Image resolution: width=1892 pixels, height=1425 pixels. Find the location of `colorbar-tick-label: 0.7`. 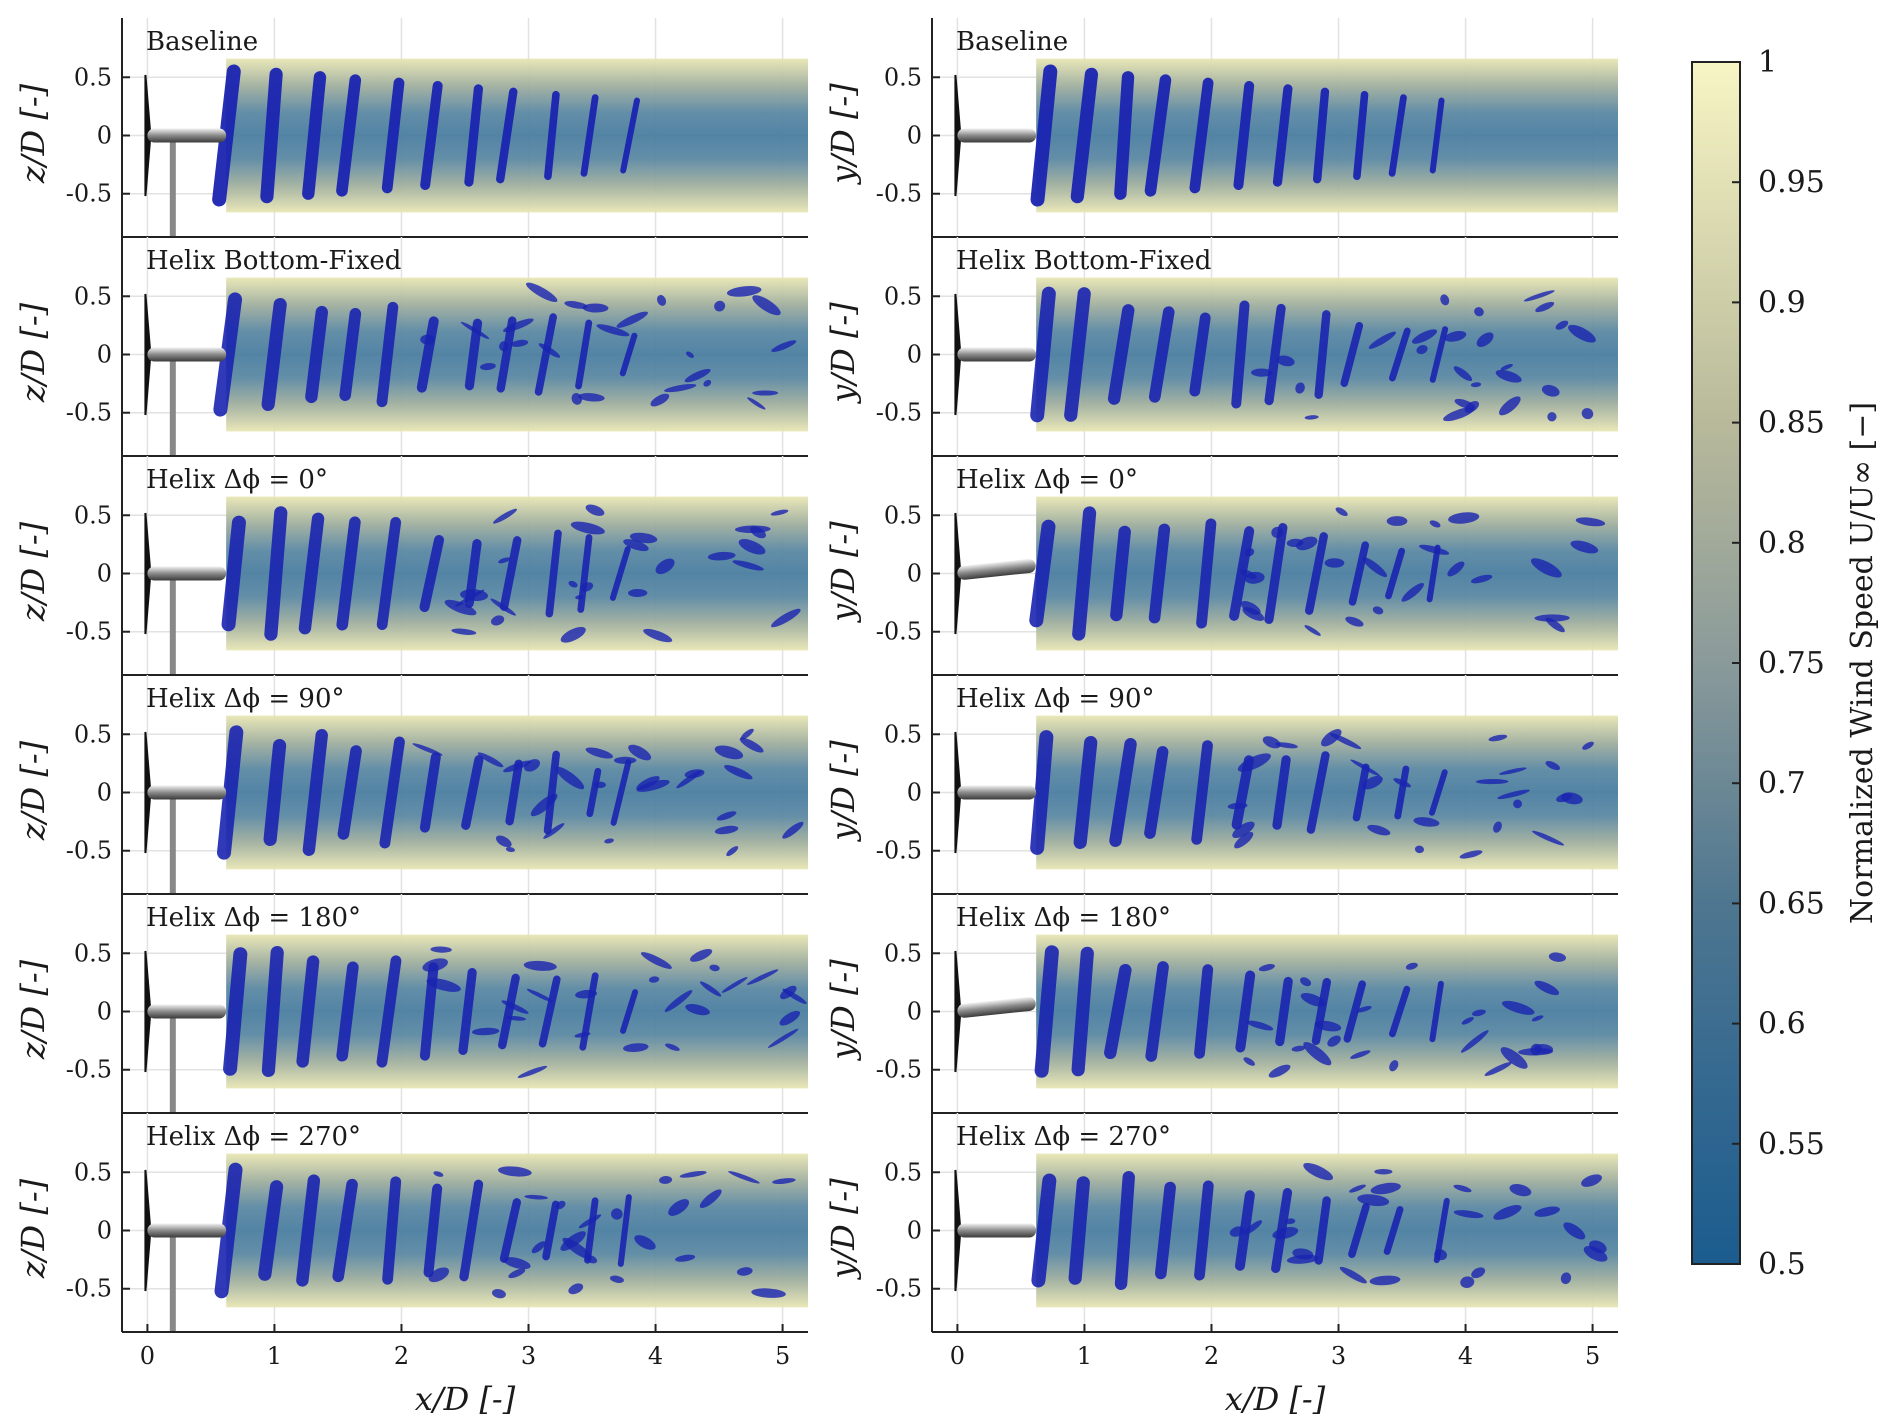

colorbar-tick-label: 0.7 is located at coordinates (1782, 783).